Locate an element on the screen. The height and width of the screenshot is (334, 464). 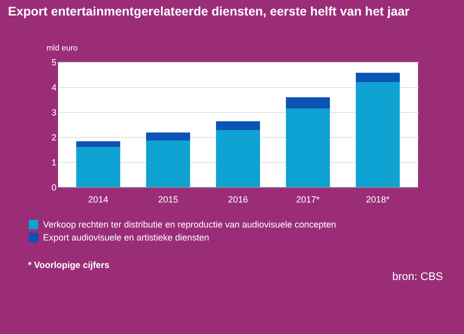
y-tick-label: 0 is located at coordinates (53, 187).